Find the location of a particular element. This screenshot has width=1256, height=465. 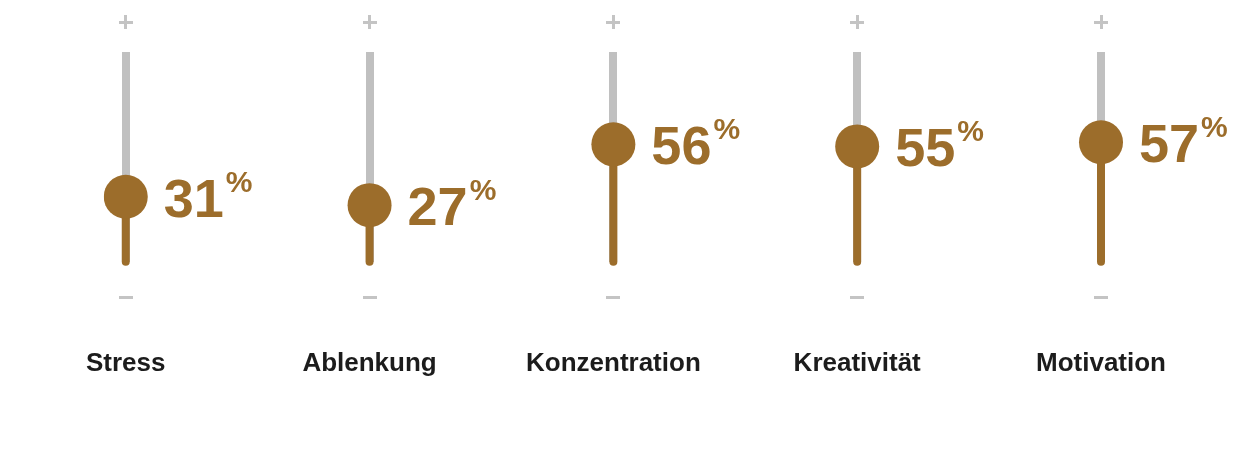

data-label: 55% is located at coordinates (939, 146).